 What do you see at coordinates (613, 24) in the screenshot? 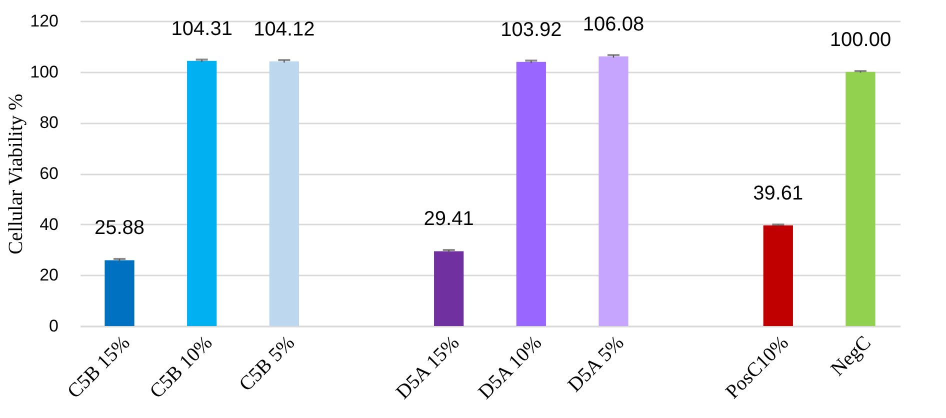
I see `data-label: 106.08` at bounding box center [613, 24].